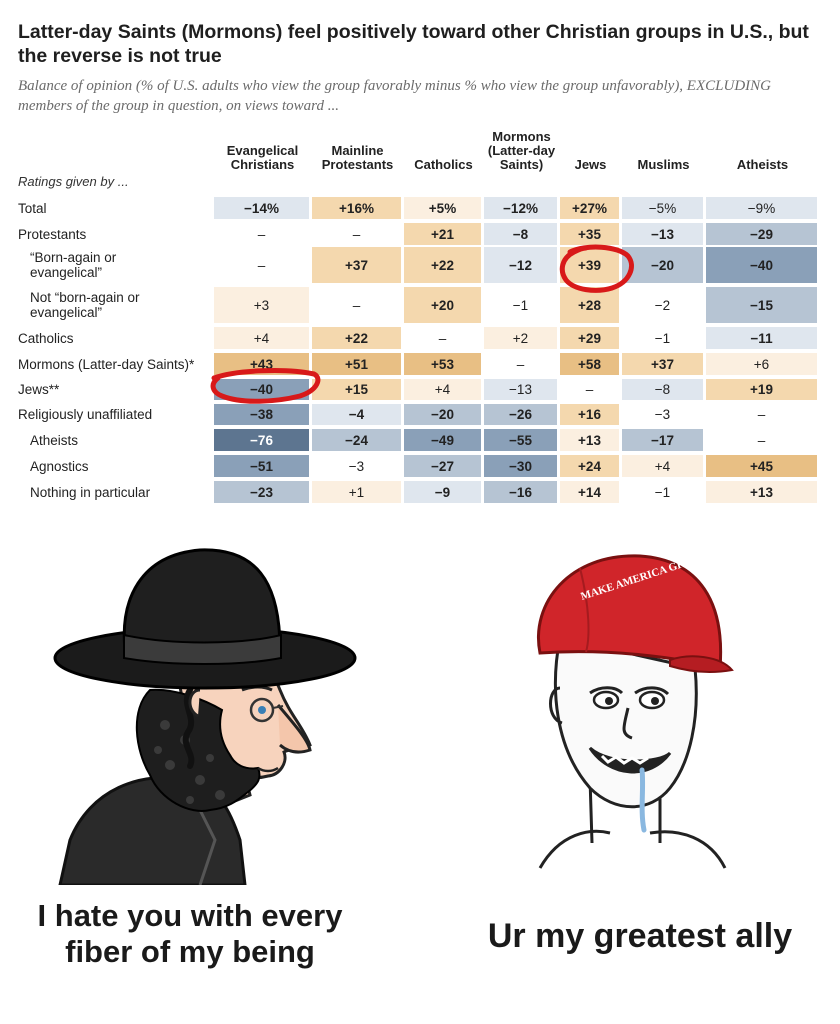 This screenshot has height=1024, width=840. What do you see at coordinates (59, 466) in the screenshot?
I see `row-label: Agnostics` at bounding box center [59, 466].